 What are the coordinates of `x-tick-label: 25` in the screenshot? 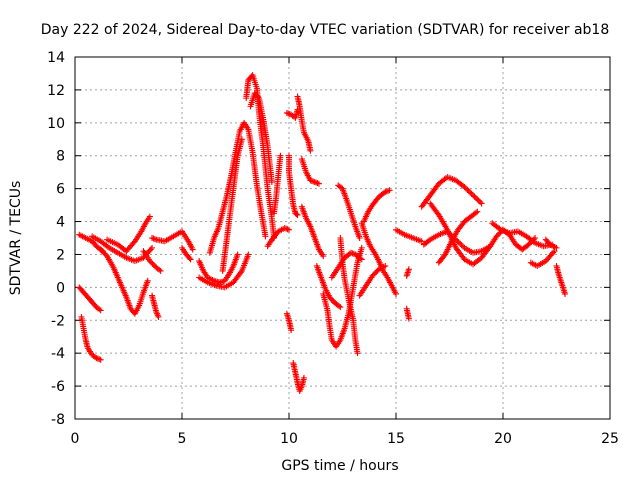 It's located at (610, 439).